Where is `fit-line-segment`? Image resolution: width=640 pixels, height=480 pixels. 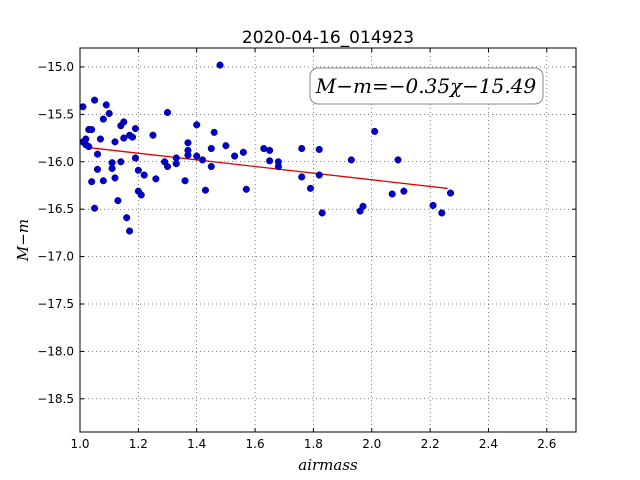 fit-line-segment is located at coordinates (269, 168).